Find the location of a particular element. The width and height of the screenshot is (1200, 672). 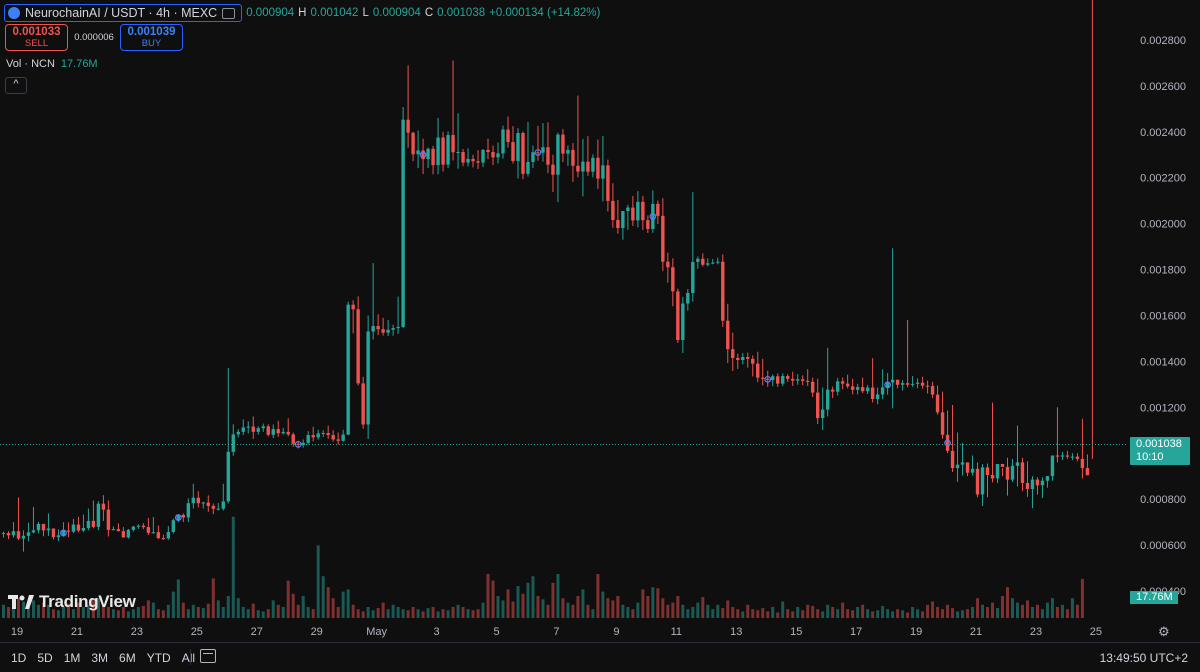

time-tick-label: 15 is located at coordinates (796, 632).